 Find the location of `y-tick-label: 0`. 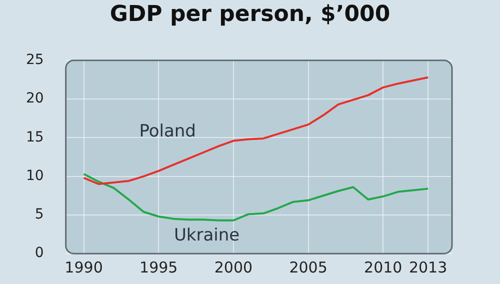

y-tick-label: 0 is located at coordinates (39, 253).